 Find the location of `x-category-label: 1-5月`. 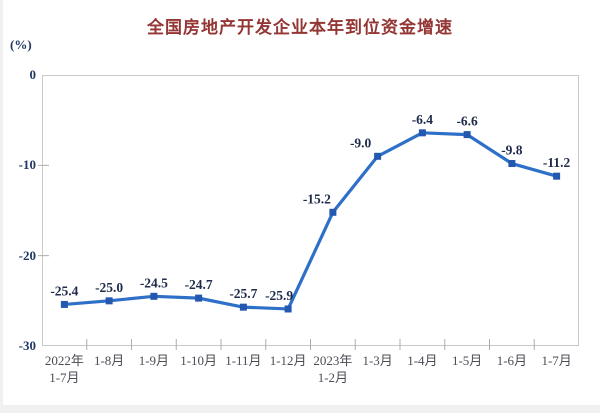

x-category-label: 1-5月 is located at coordinates (467, 360).